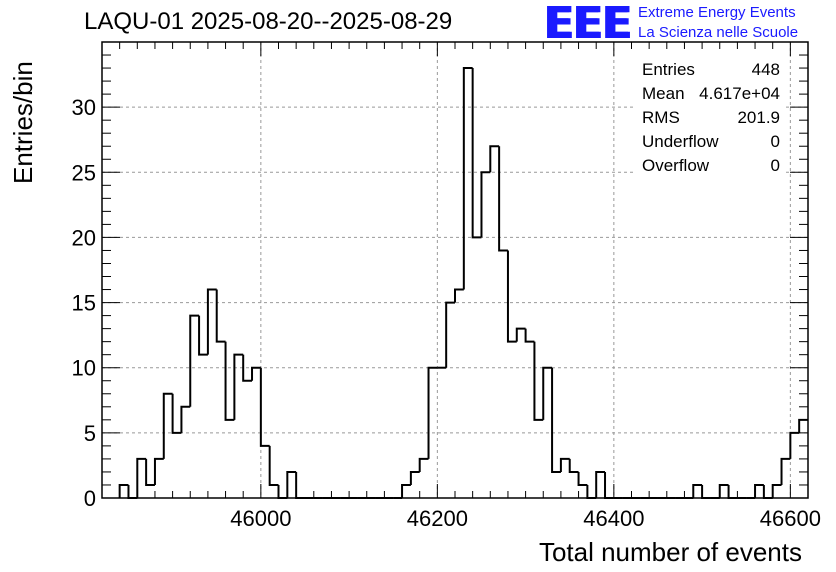 The height and width of the screenshot is (572, 836). What do you see at coordinates (260, 518) in the screenshot?
I see `x-tick-label: 46000` at bounding box center [260, 518].